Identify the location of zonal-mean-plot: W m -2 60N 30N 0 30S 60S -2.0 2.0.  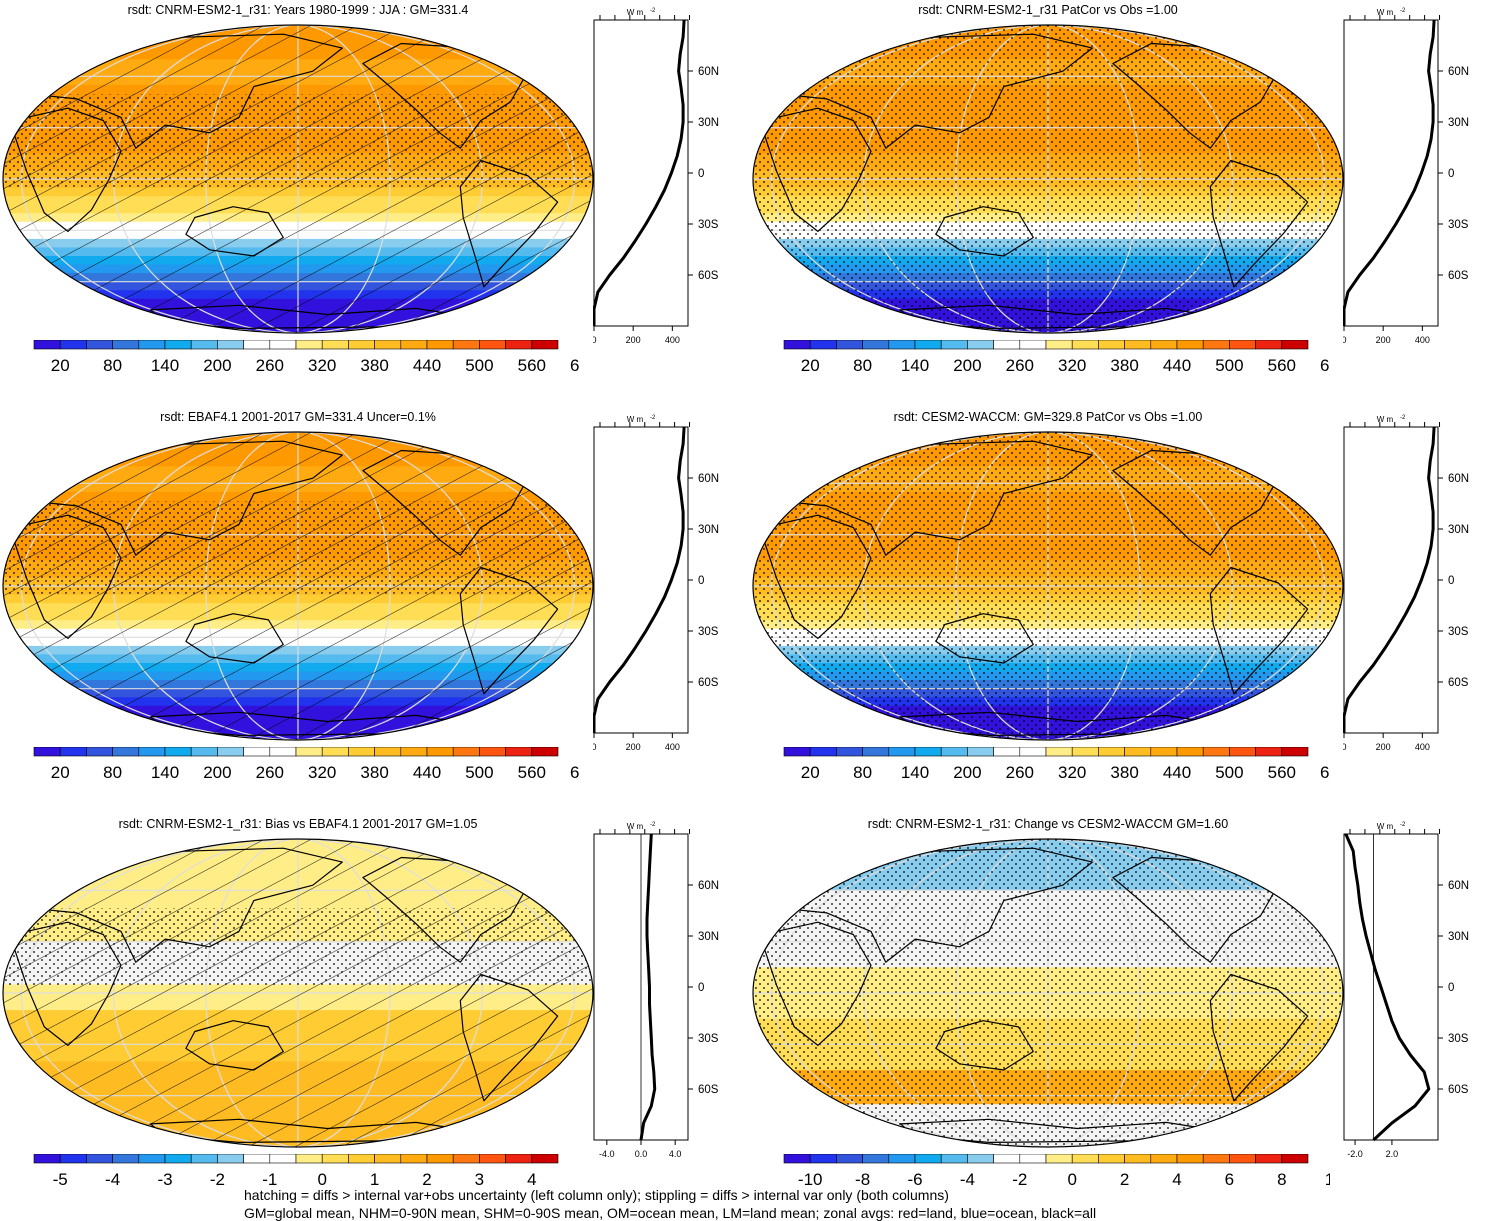
(1406, 990).